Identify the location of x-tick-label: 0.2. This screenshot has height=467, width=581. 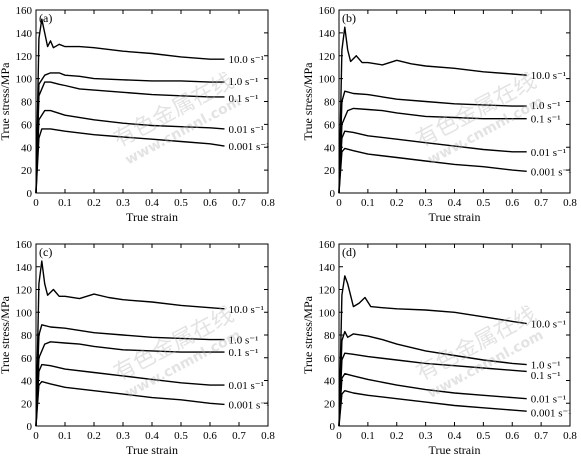
(397, 436).